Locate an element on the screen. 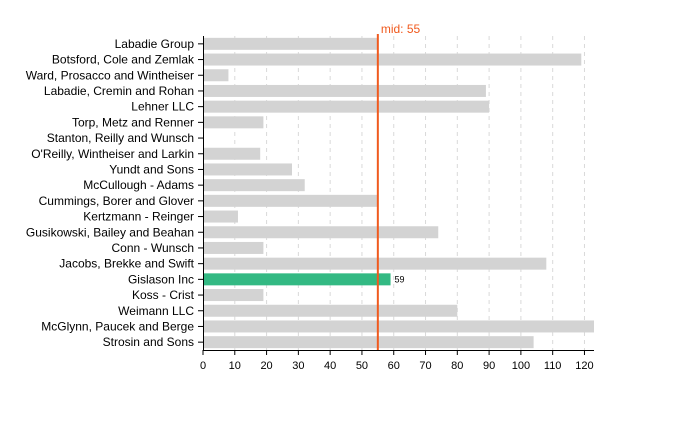 The width and height of the screenshot is (692, 431). x-tick-label: 80 is located at coordinates (457, 366).